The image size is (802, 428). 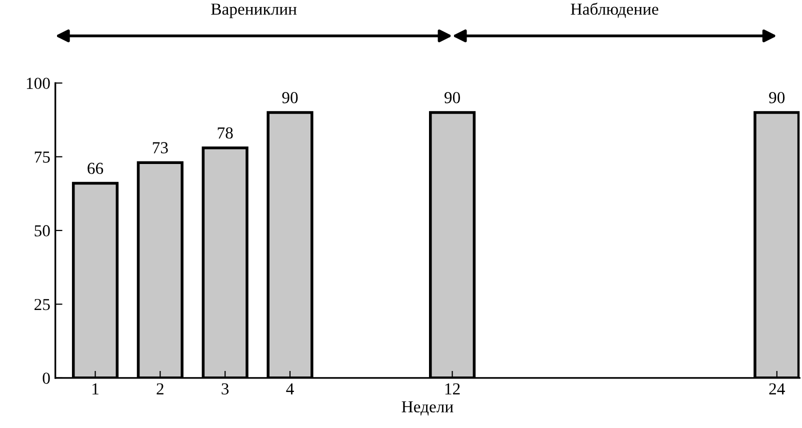 I want to click on x-tick-label: 24, so click(x=777, y=388).